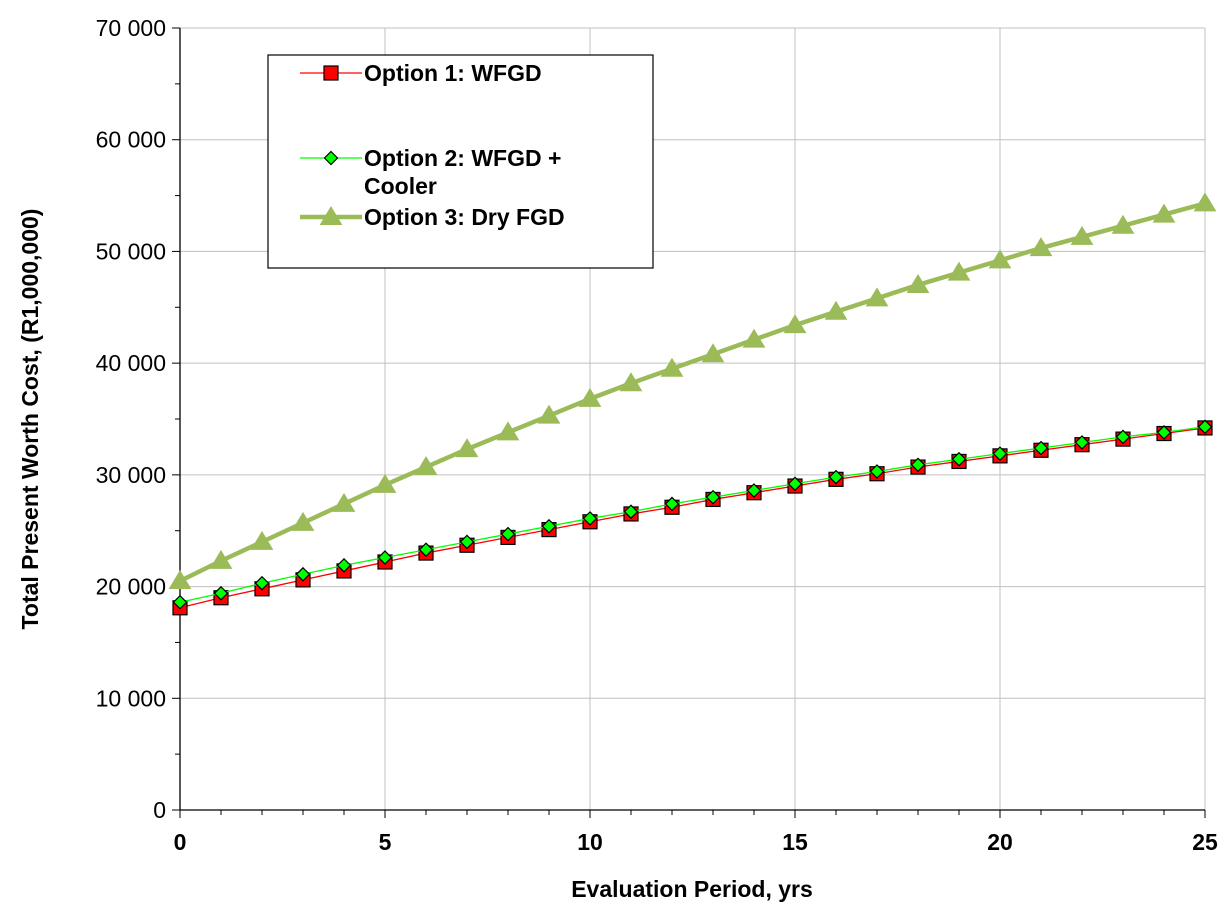 The height and width of the screenshot is (909, 1224). Describe the element at coordinates (131, 140) in the screenshot. I see `y-tick-label: 60 000` at that location.